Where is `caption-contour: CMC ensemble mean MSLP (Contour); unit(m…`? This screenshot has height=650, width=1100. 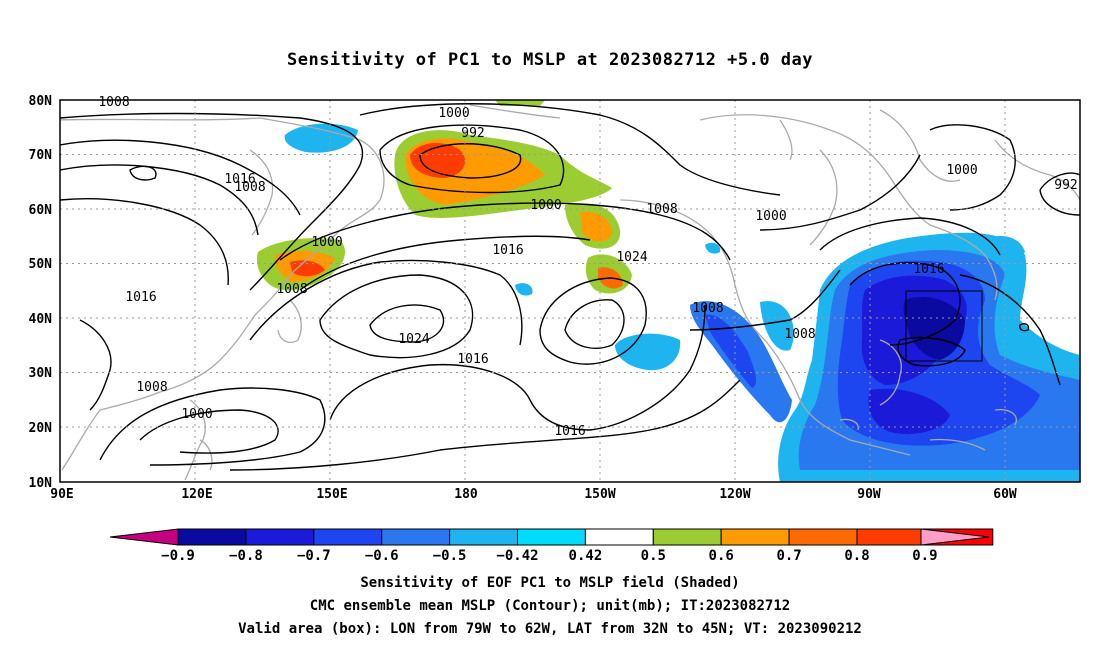
caption-contour: CMC ensemble mean MSLP (Contour); unit(m… is located at coordinates (550, 606).